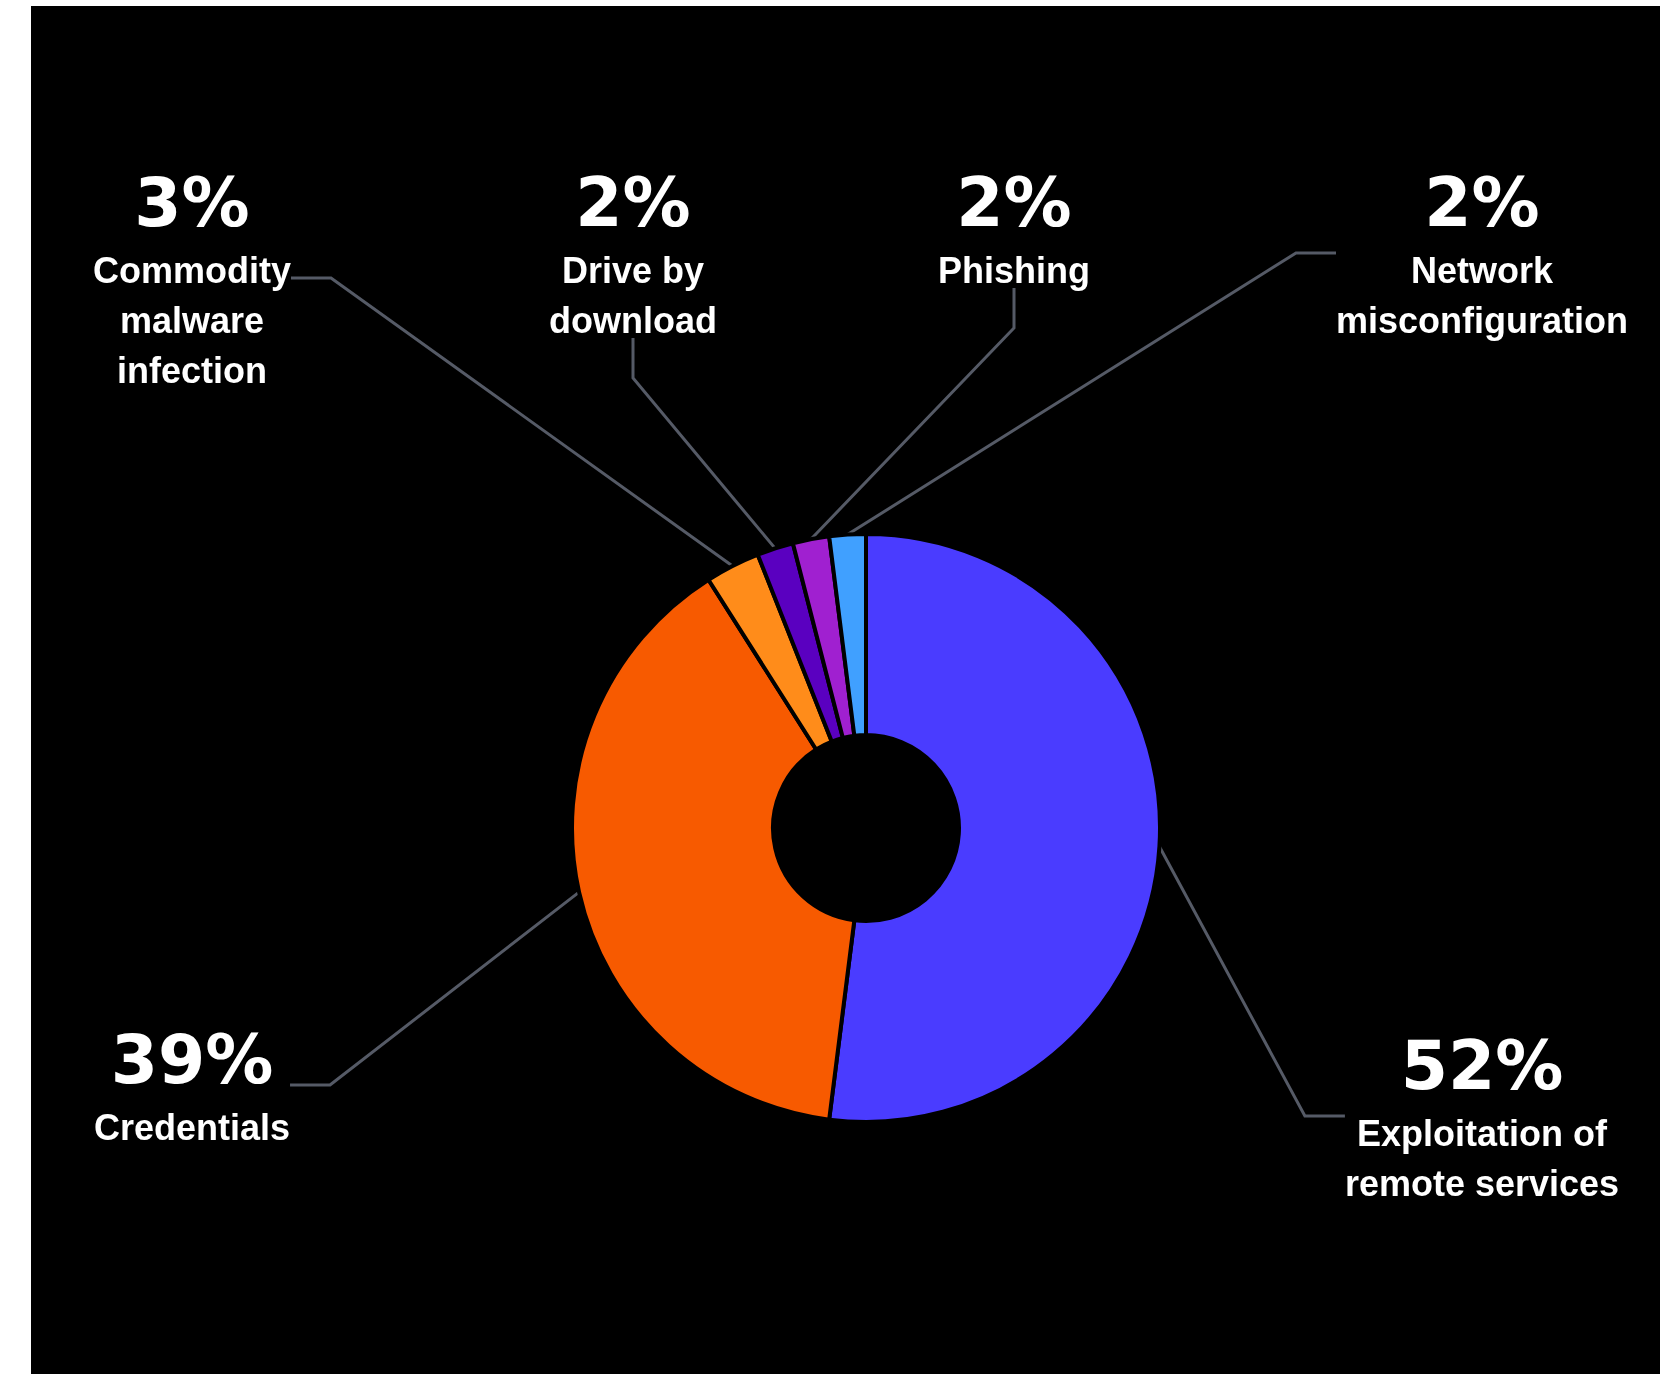 The image size is (1660, 1374). What do you see at coordinates (192, 202) in the screenshot?
I see `data-label: 3%` at bounding box center [192, 202].